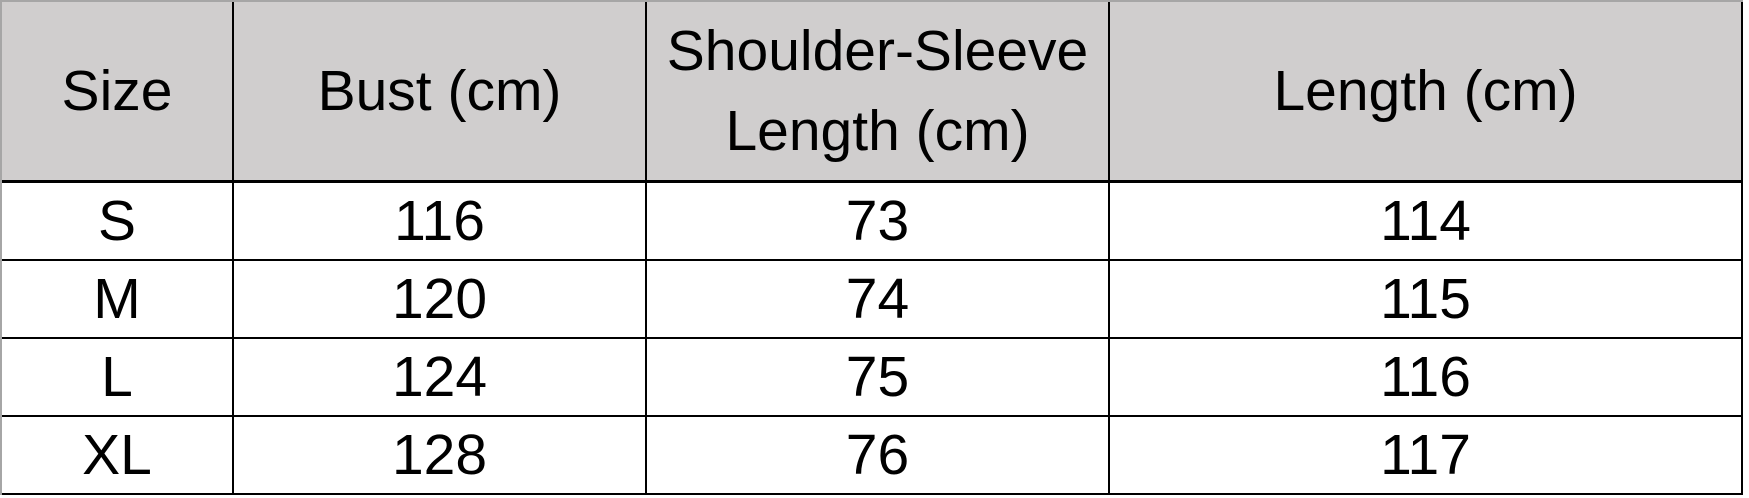  I want to click on cell-shoulder-sleeve-s: 73, so click(878, 222).